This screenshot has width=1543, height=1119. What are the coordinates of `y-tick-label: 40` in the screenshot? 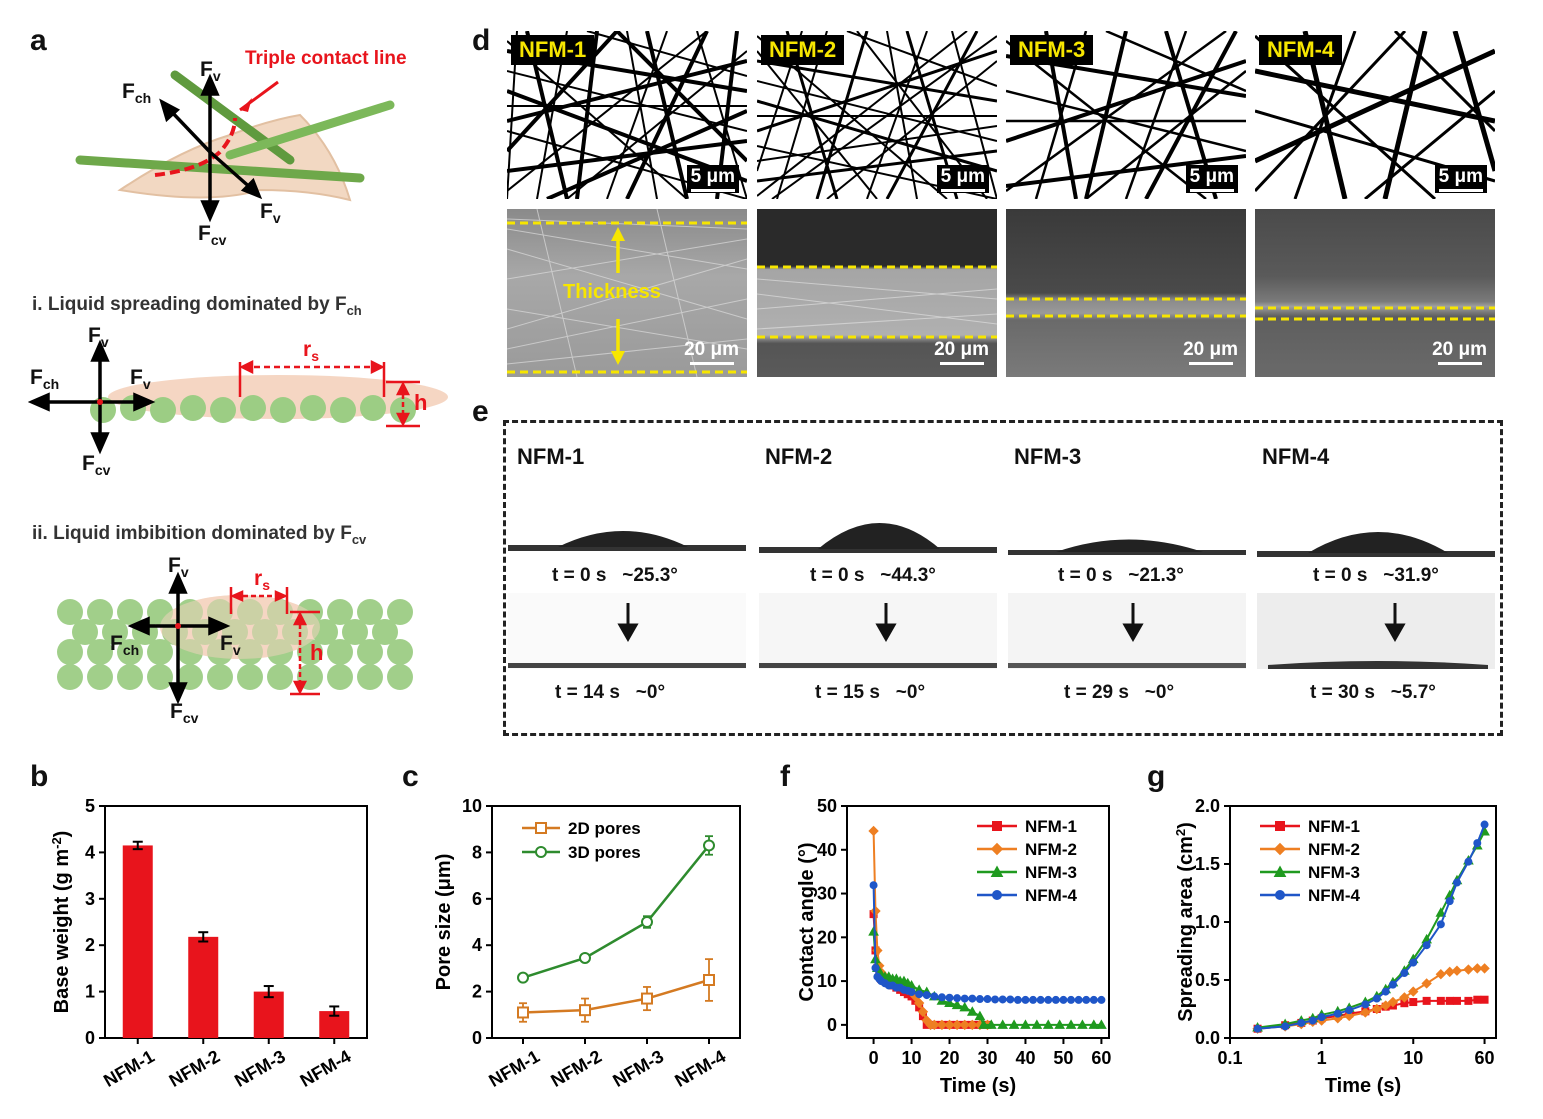 It's located at (827, 850).